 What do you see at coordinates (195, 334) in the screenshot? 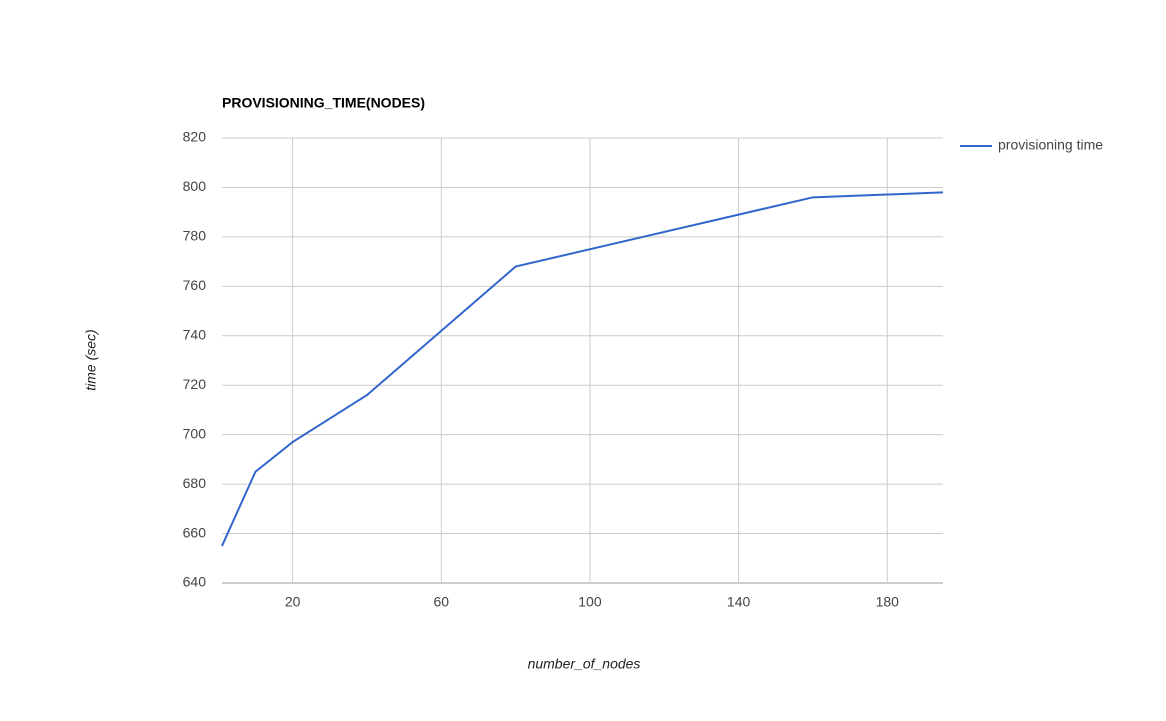
I see `y-tick-label: 740` at bounding box center [195, 334].